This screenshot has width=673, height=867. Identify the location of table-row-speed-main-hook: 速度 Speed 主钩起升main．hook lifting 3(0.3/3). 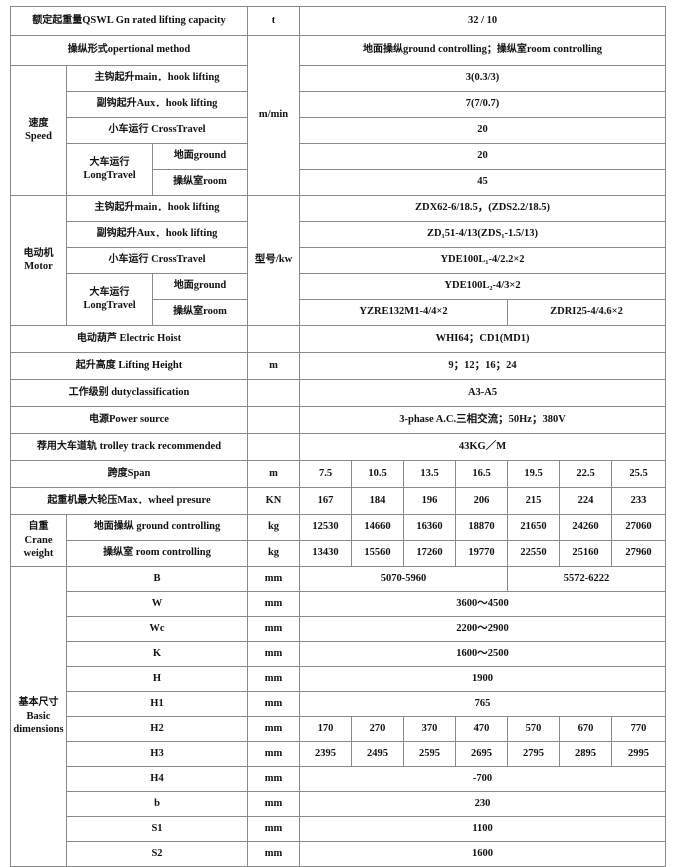
(338, 130).